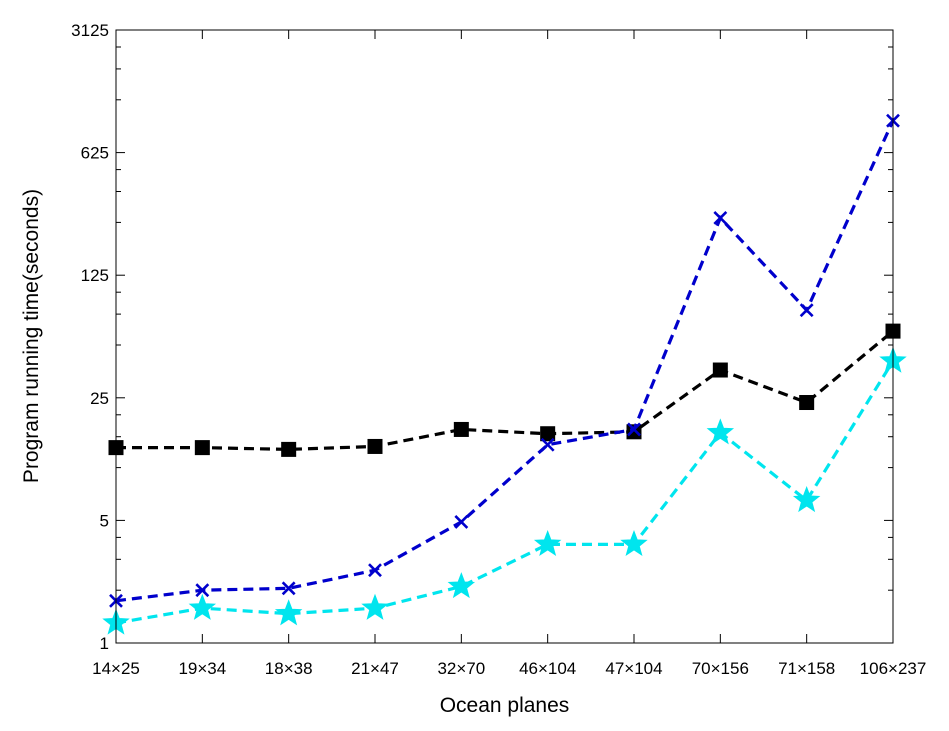 The width and height of the screenshot is (949, 731). I want to click on x-tick-label: 46×104, so click(547, 668).